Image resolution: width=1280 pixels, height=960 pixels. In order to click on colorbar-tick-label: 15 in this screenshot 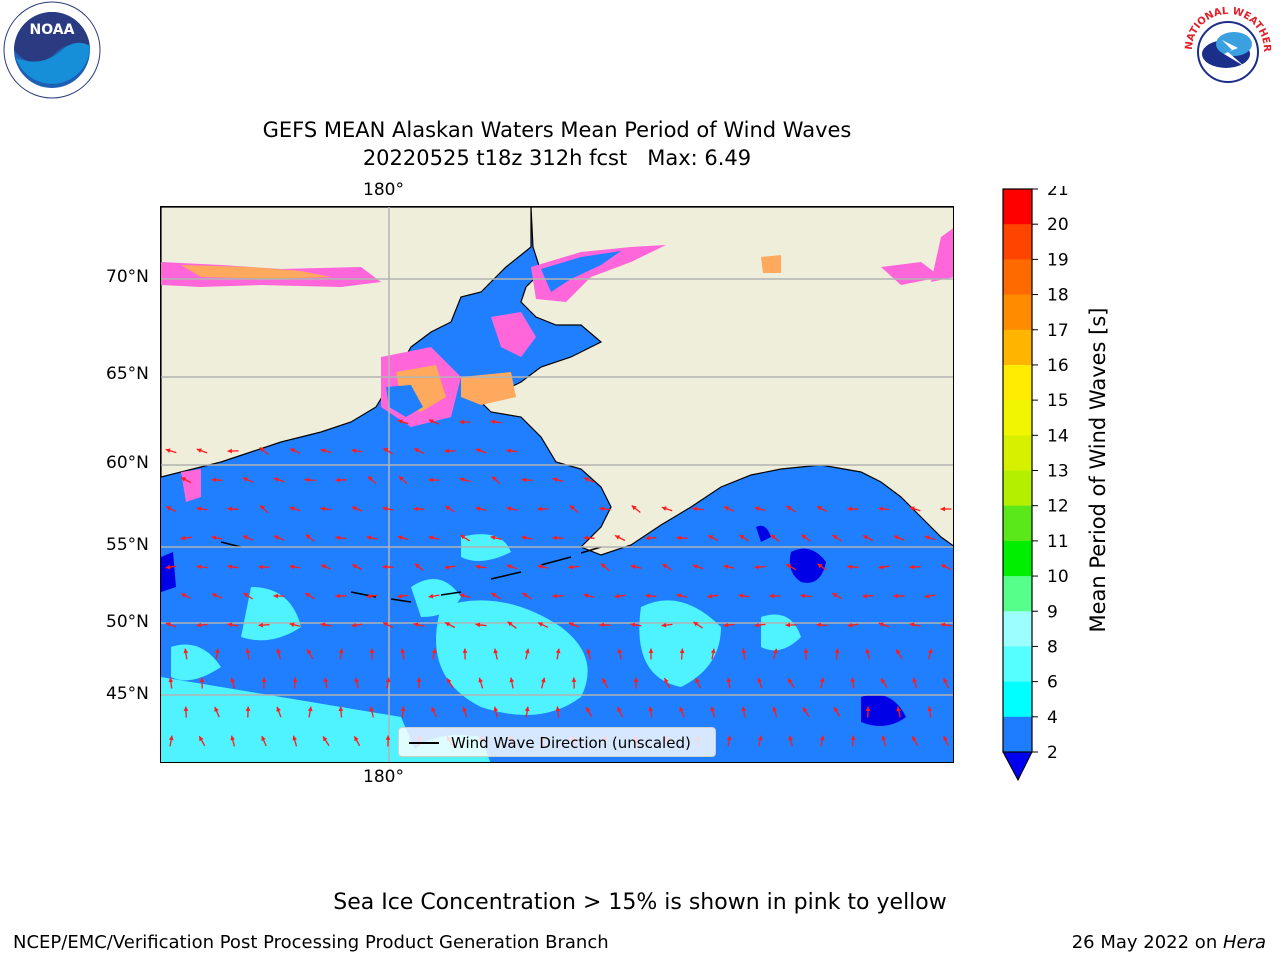, I will do `click(1058, 401)`.